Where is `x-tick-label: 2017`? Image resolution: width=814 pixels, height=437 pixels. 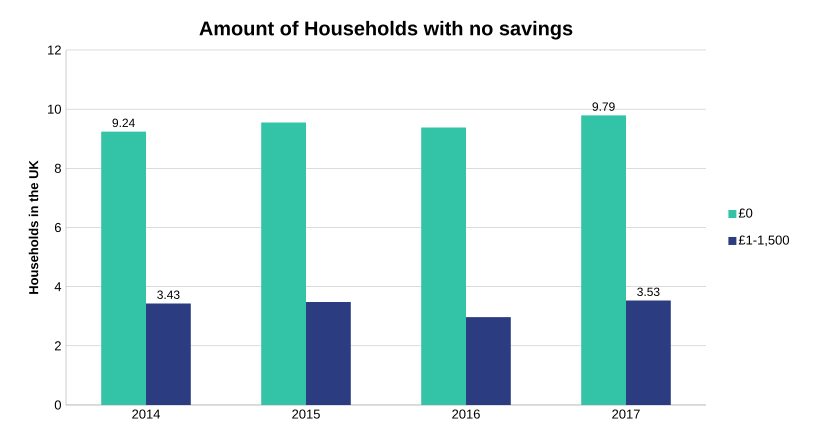
x-tick-label: 2017 is located at coordinates (626, 414).